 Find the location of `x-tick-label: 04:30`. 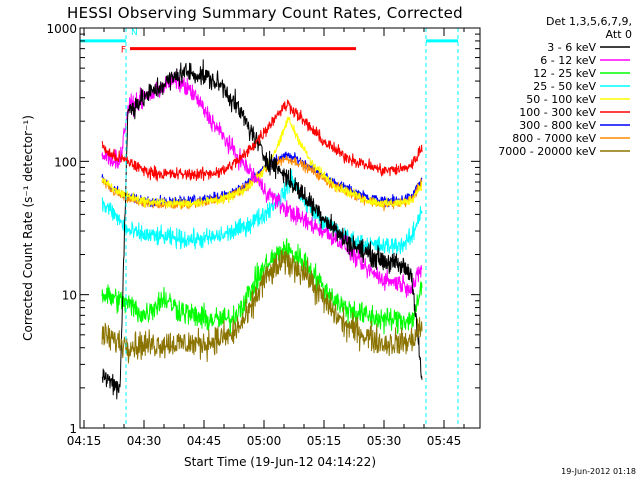

x-tick-label: 04:30 is located at coordinates (144, 441).